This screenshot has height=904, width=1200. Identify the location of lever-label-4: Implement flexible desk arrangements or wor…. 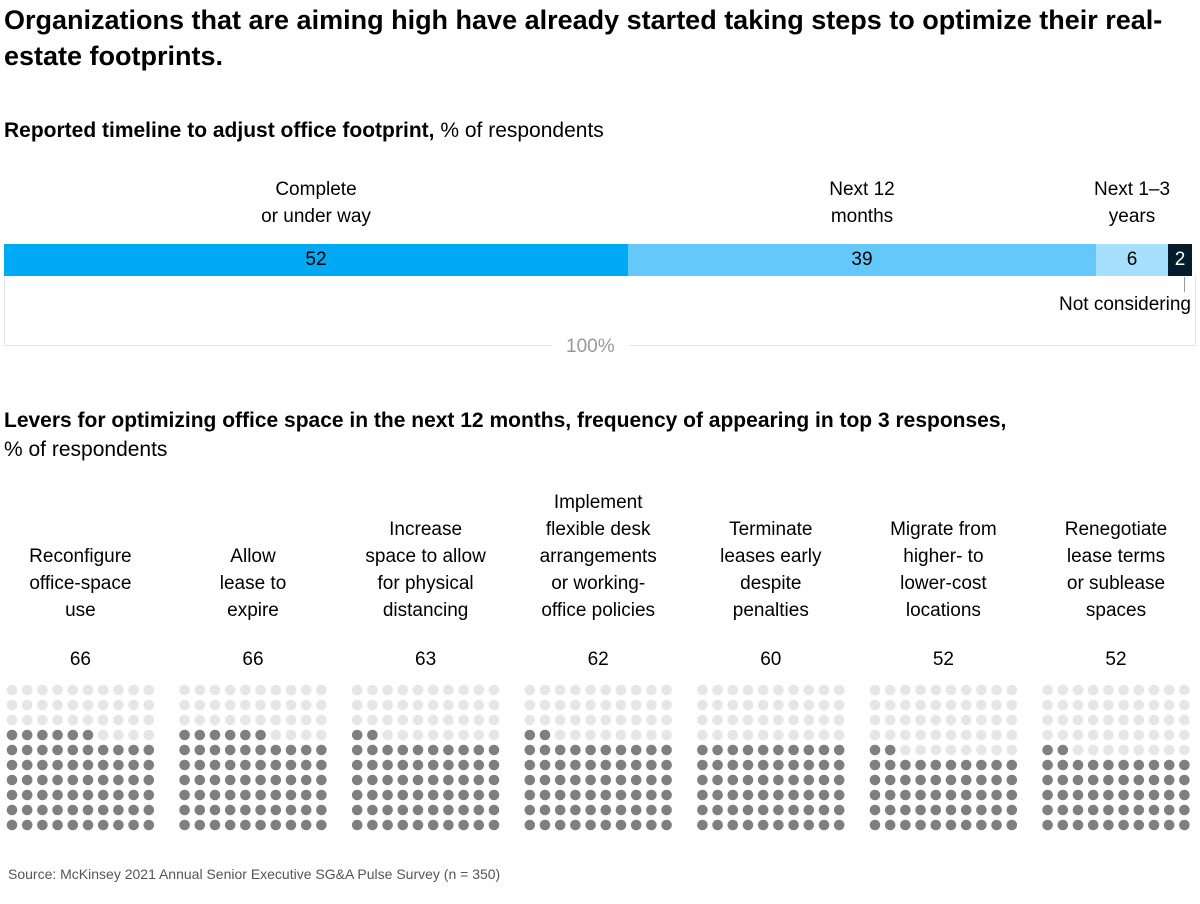
(598, 556).